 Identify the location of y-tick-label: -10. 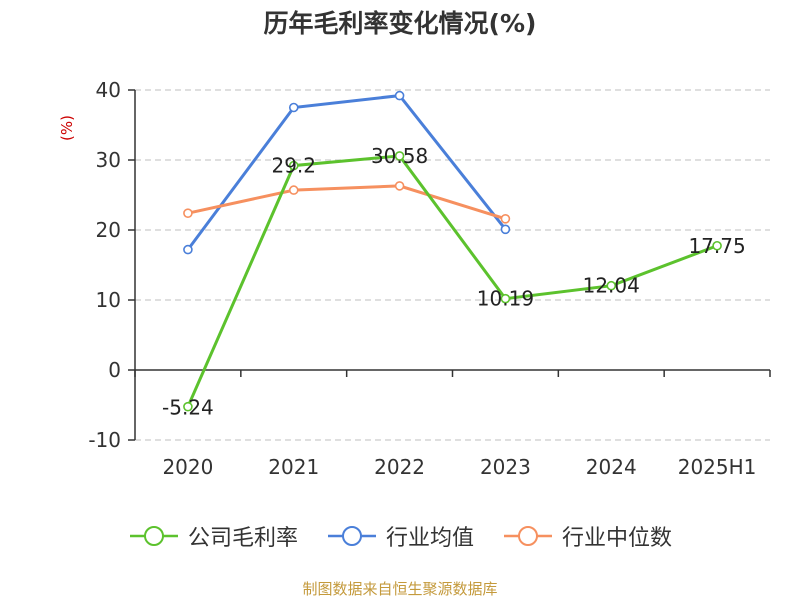
(104, 440).